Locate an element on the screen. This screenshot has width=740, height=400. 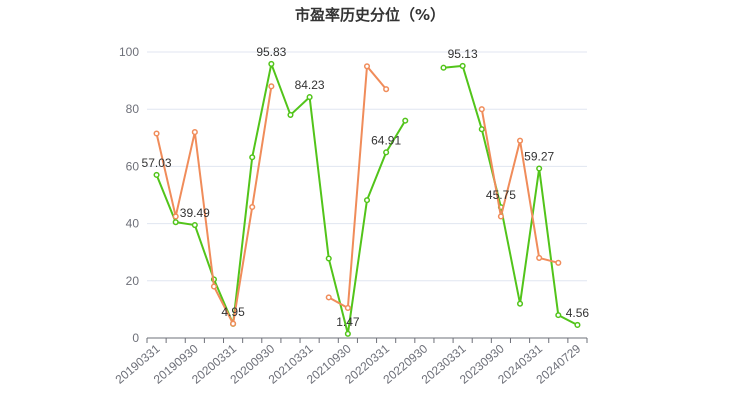
data-label: 4.56 is located at coordinates (578, 313).